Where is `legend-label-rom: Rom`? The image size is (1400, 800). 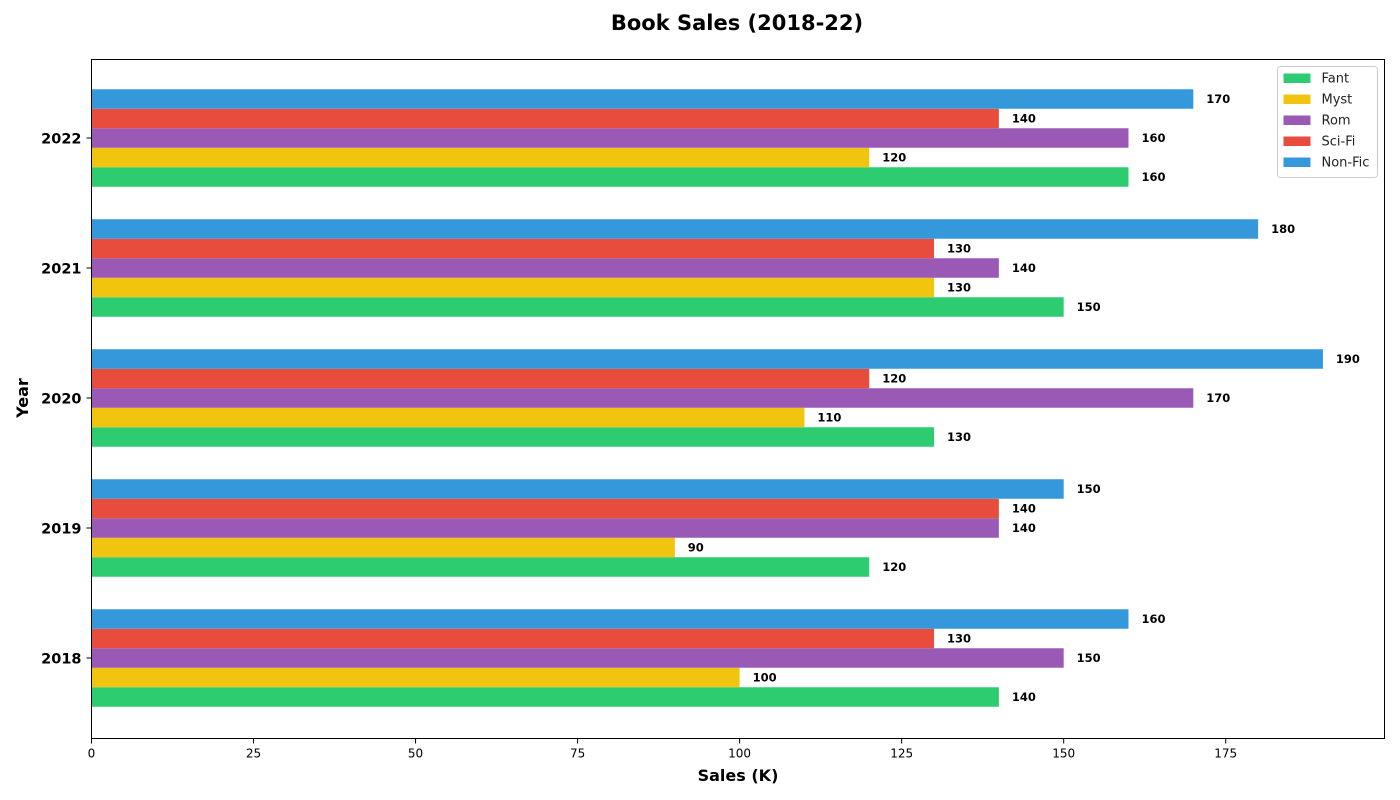 legend-label-rom: Rom is located at coordinates (1336, 121).